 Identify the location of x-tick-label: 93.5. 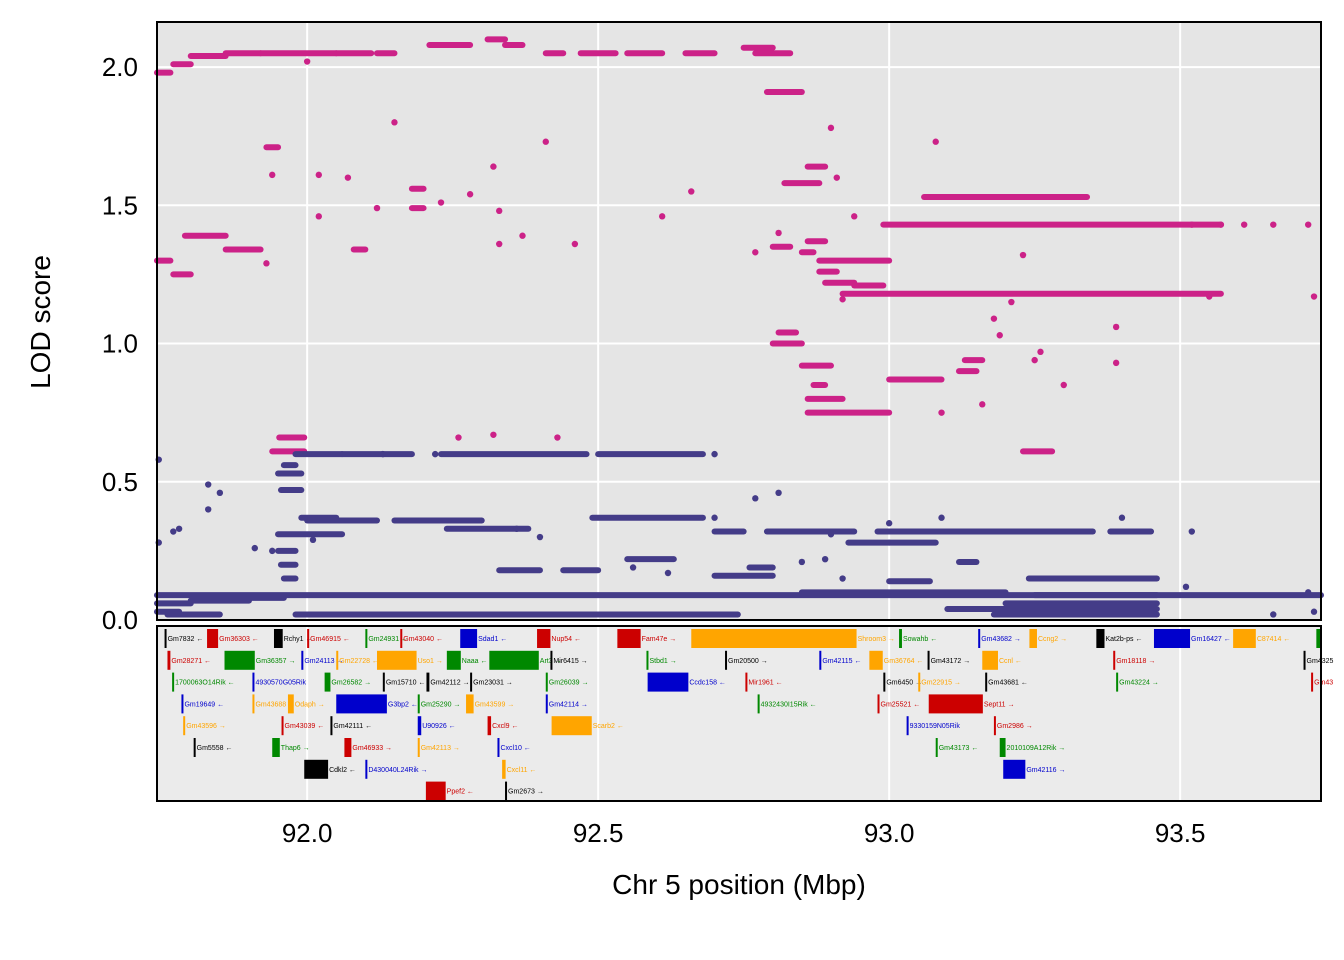
(1180, 833).